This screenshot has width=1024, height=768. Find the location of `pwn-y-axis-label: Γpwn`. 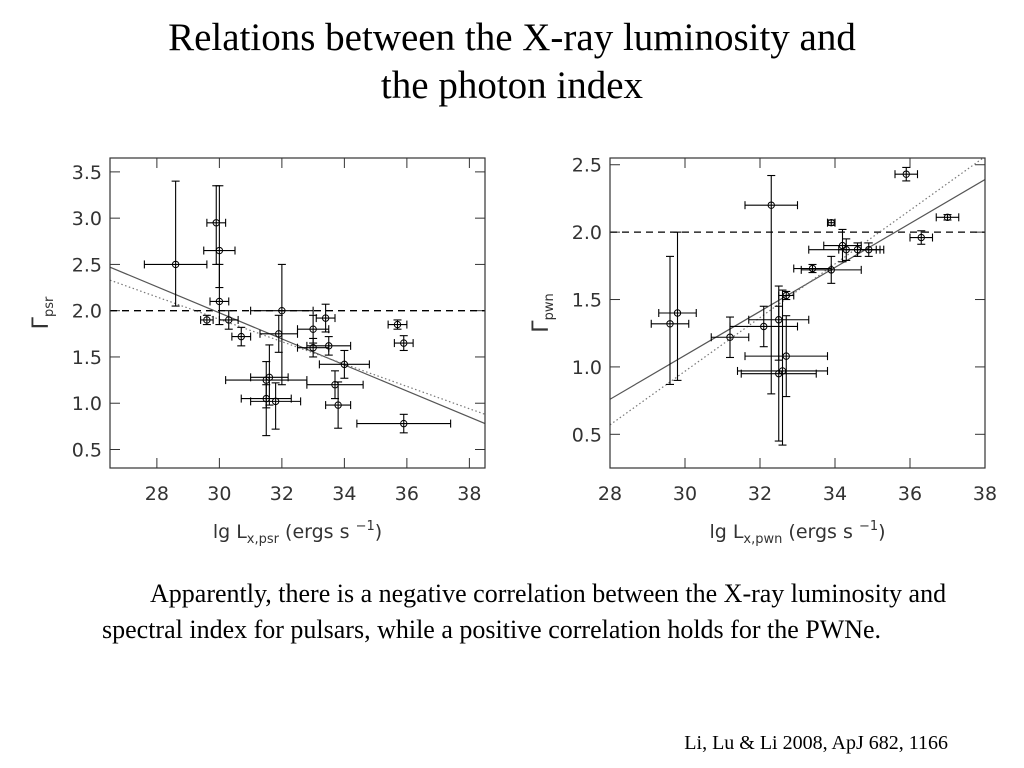

pwn-y-axis-label: Γpwn is located at coordinates (543, 312).